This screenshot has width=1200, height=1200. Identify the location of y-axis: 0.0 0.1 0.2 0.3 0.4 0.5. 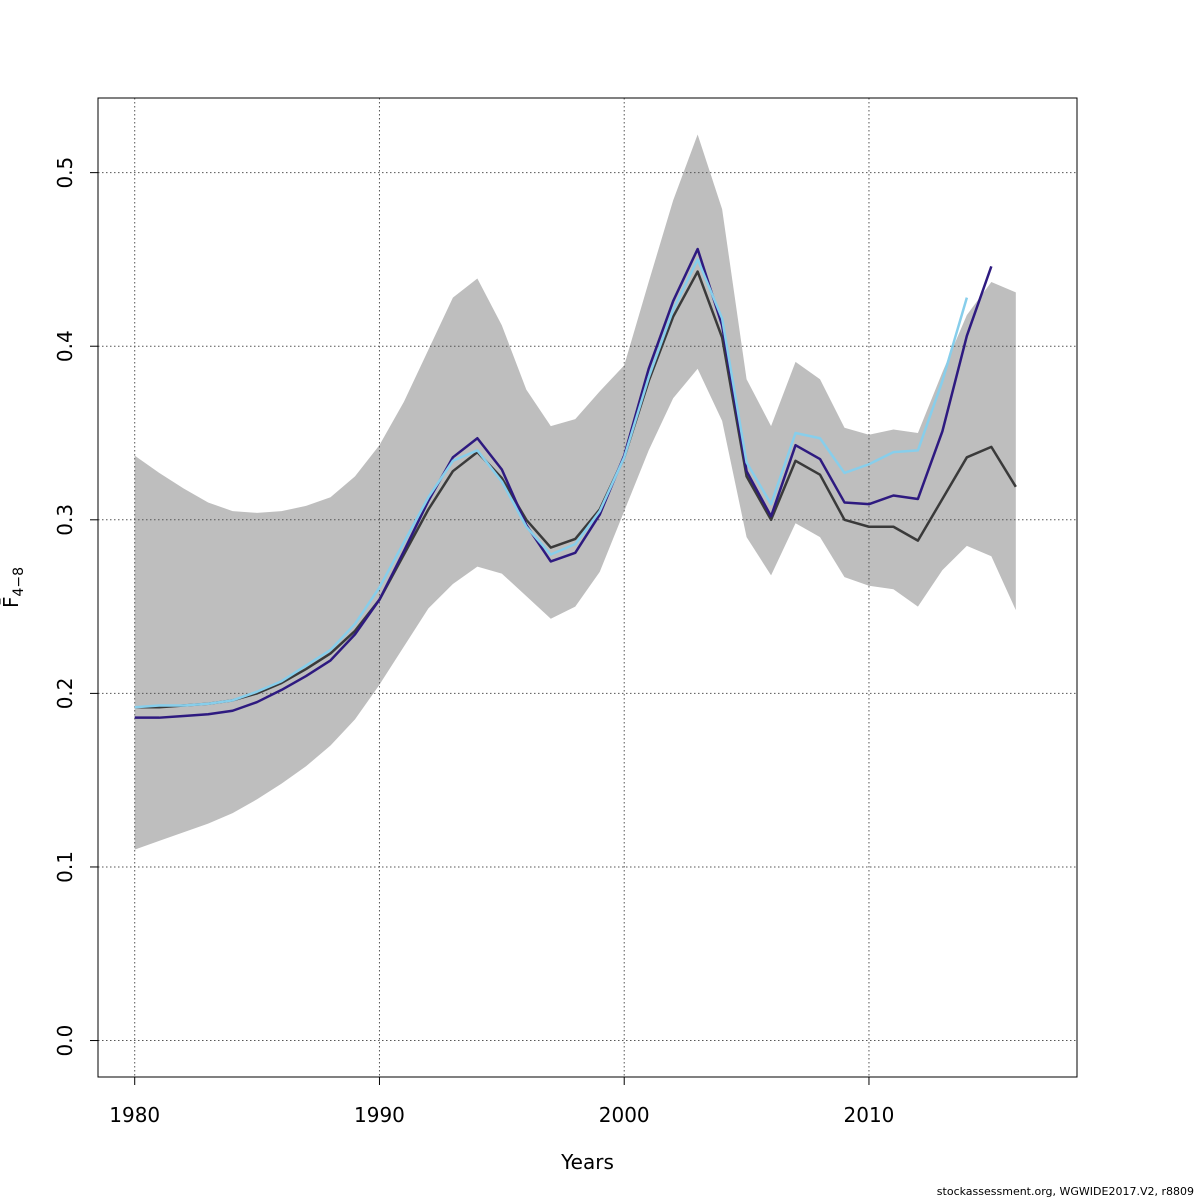
(75, 607).